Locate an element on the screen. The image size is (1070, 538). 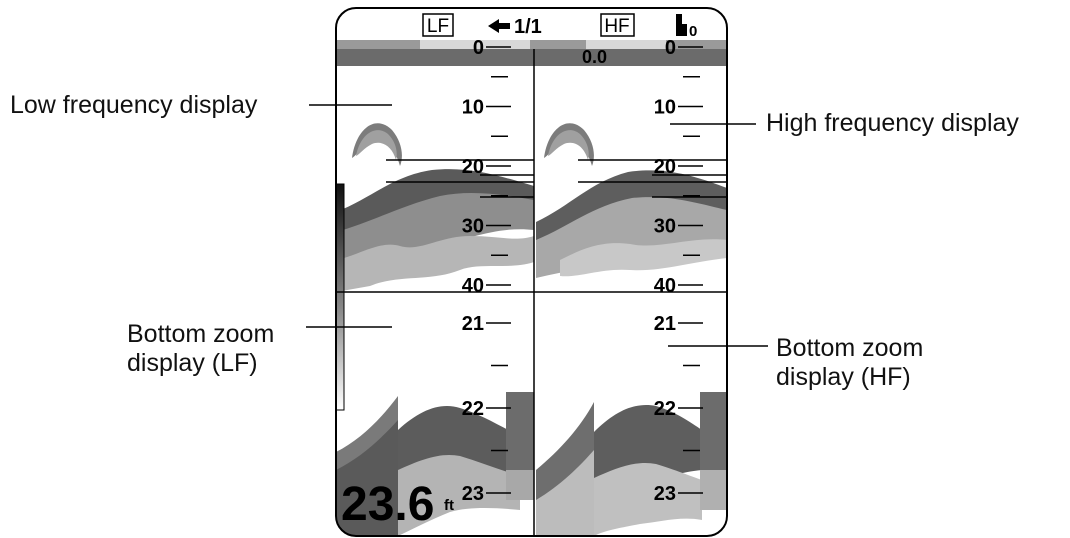
depth-unit: ft is located at coordinates (449, 505).